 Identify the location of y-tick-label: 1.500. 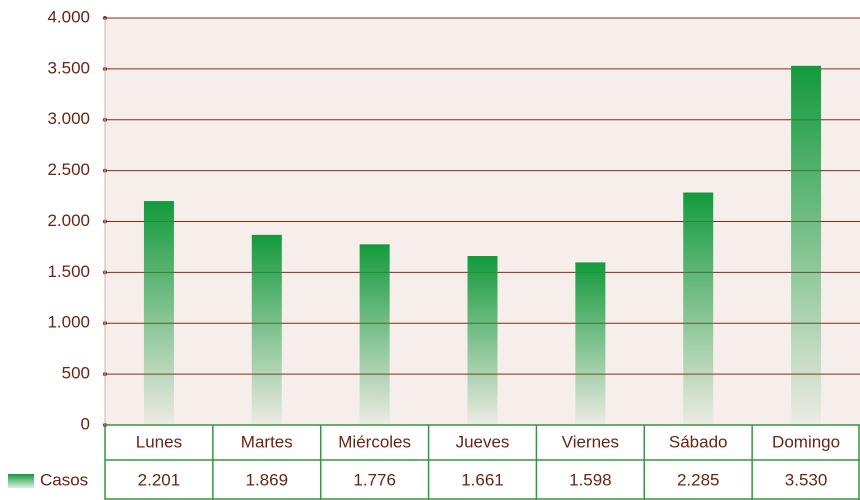
(68, 271).